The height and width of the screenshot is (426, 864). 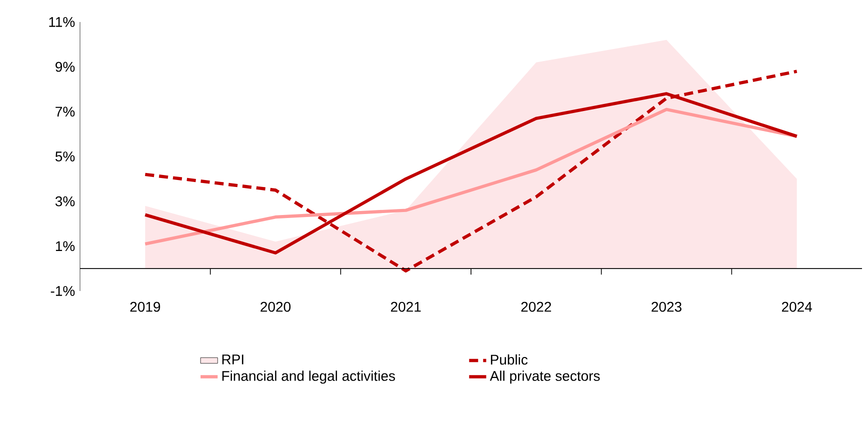 I want to click on x-tick-label: 2024, so click(x=797, y=307).